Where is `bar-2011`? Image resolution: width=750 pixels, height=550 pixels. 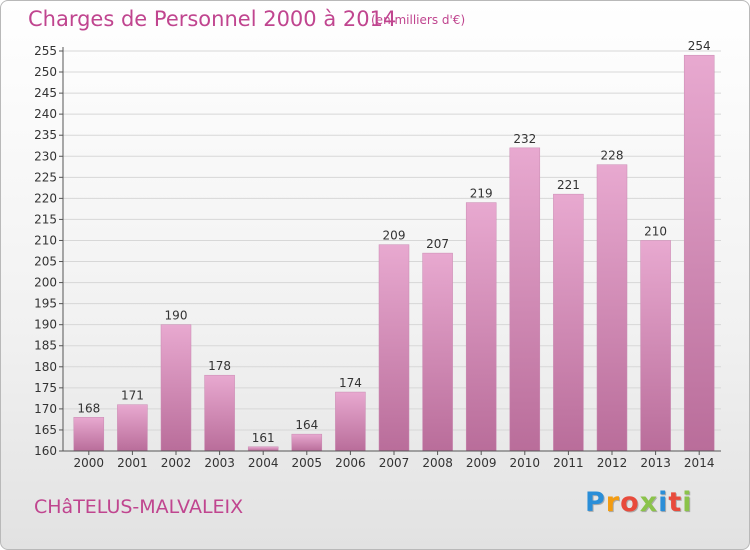
bar-2011 is located at coordinates (568, 322).